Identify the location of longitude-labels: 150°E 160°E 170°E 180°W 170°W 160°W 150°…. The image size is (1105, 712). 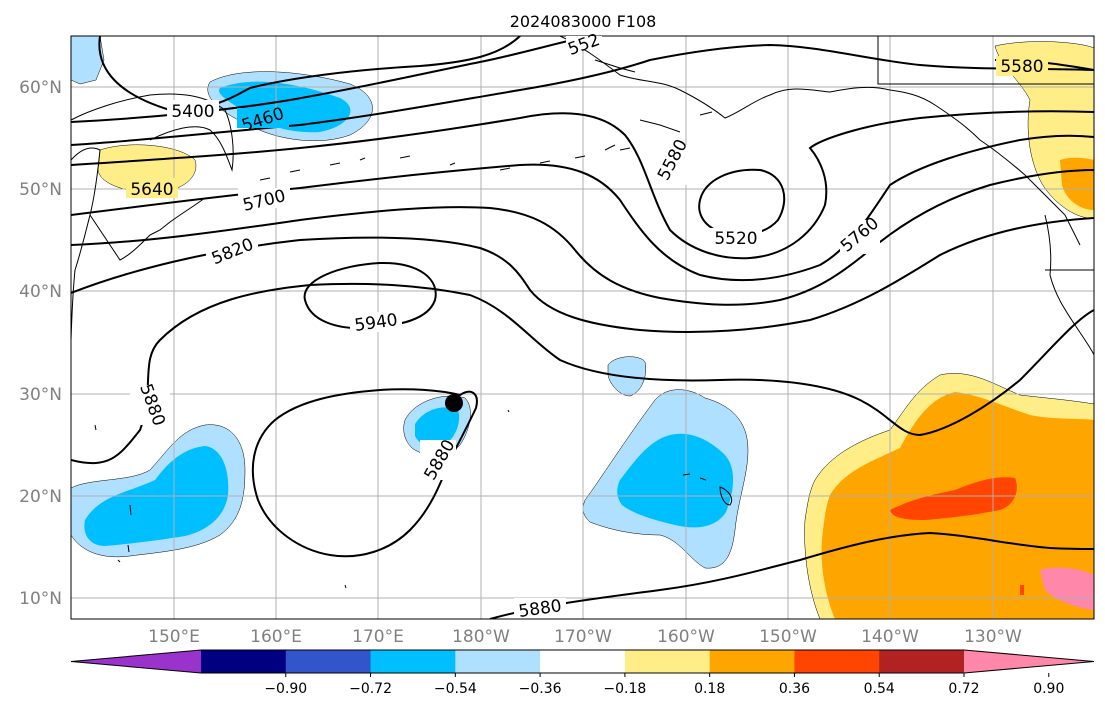
(585, 637).